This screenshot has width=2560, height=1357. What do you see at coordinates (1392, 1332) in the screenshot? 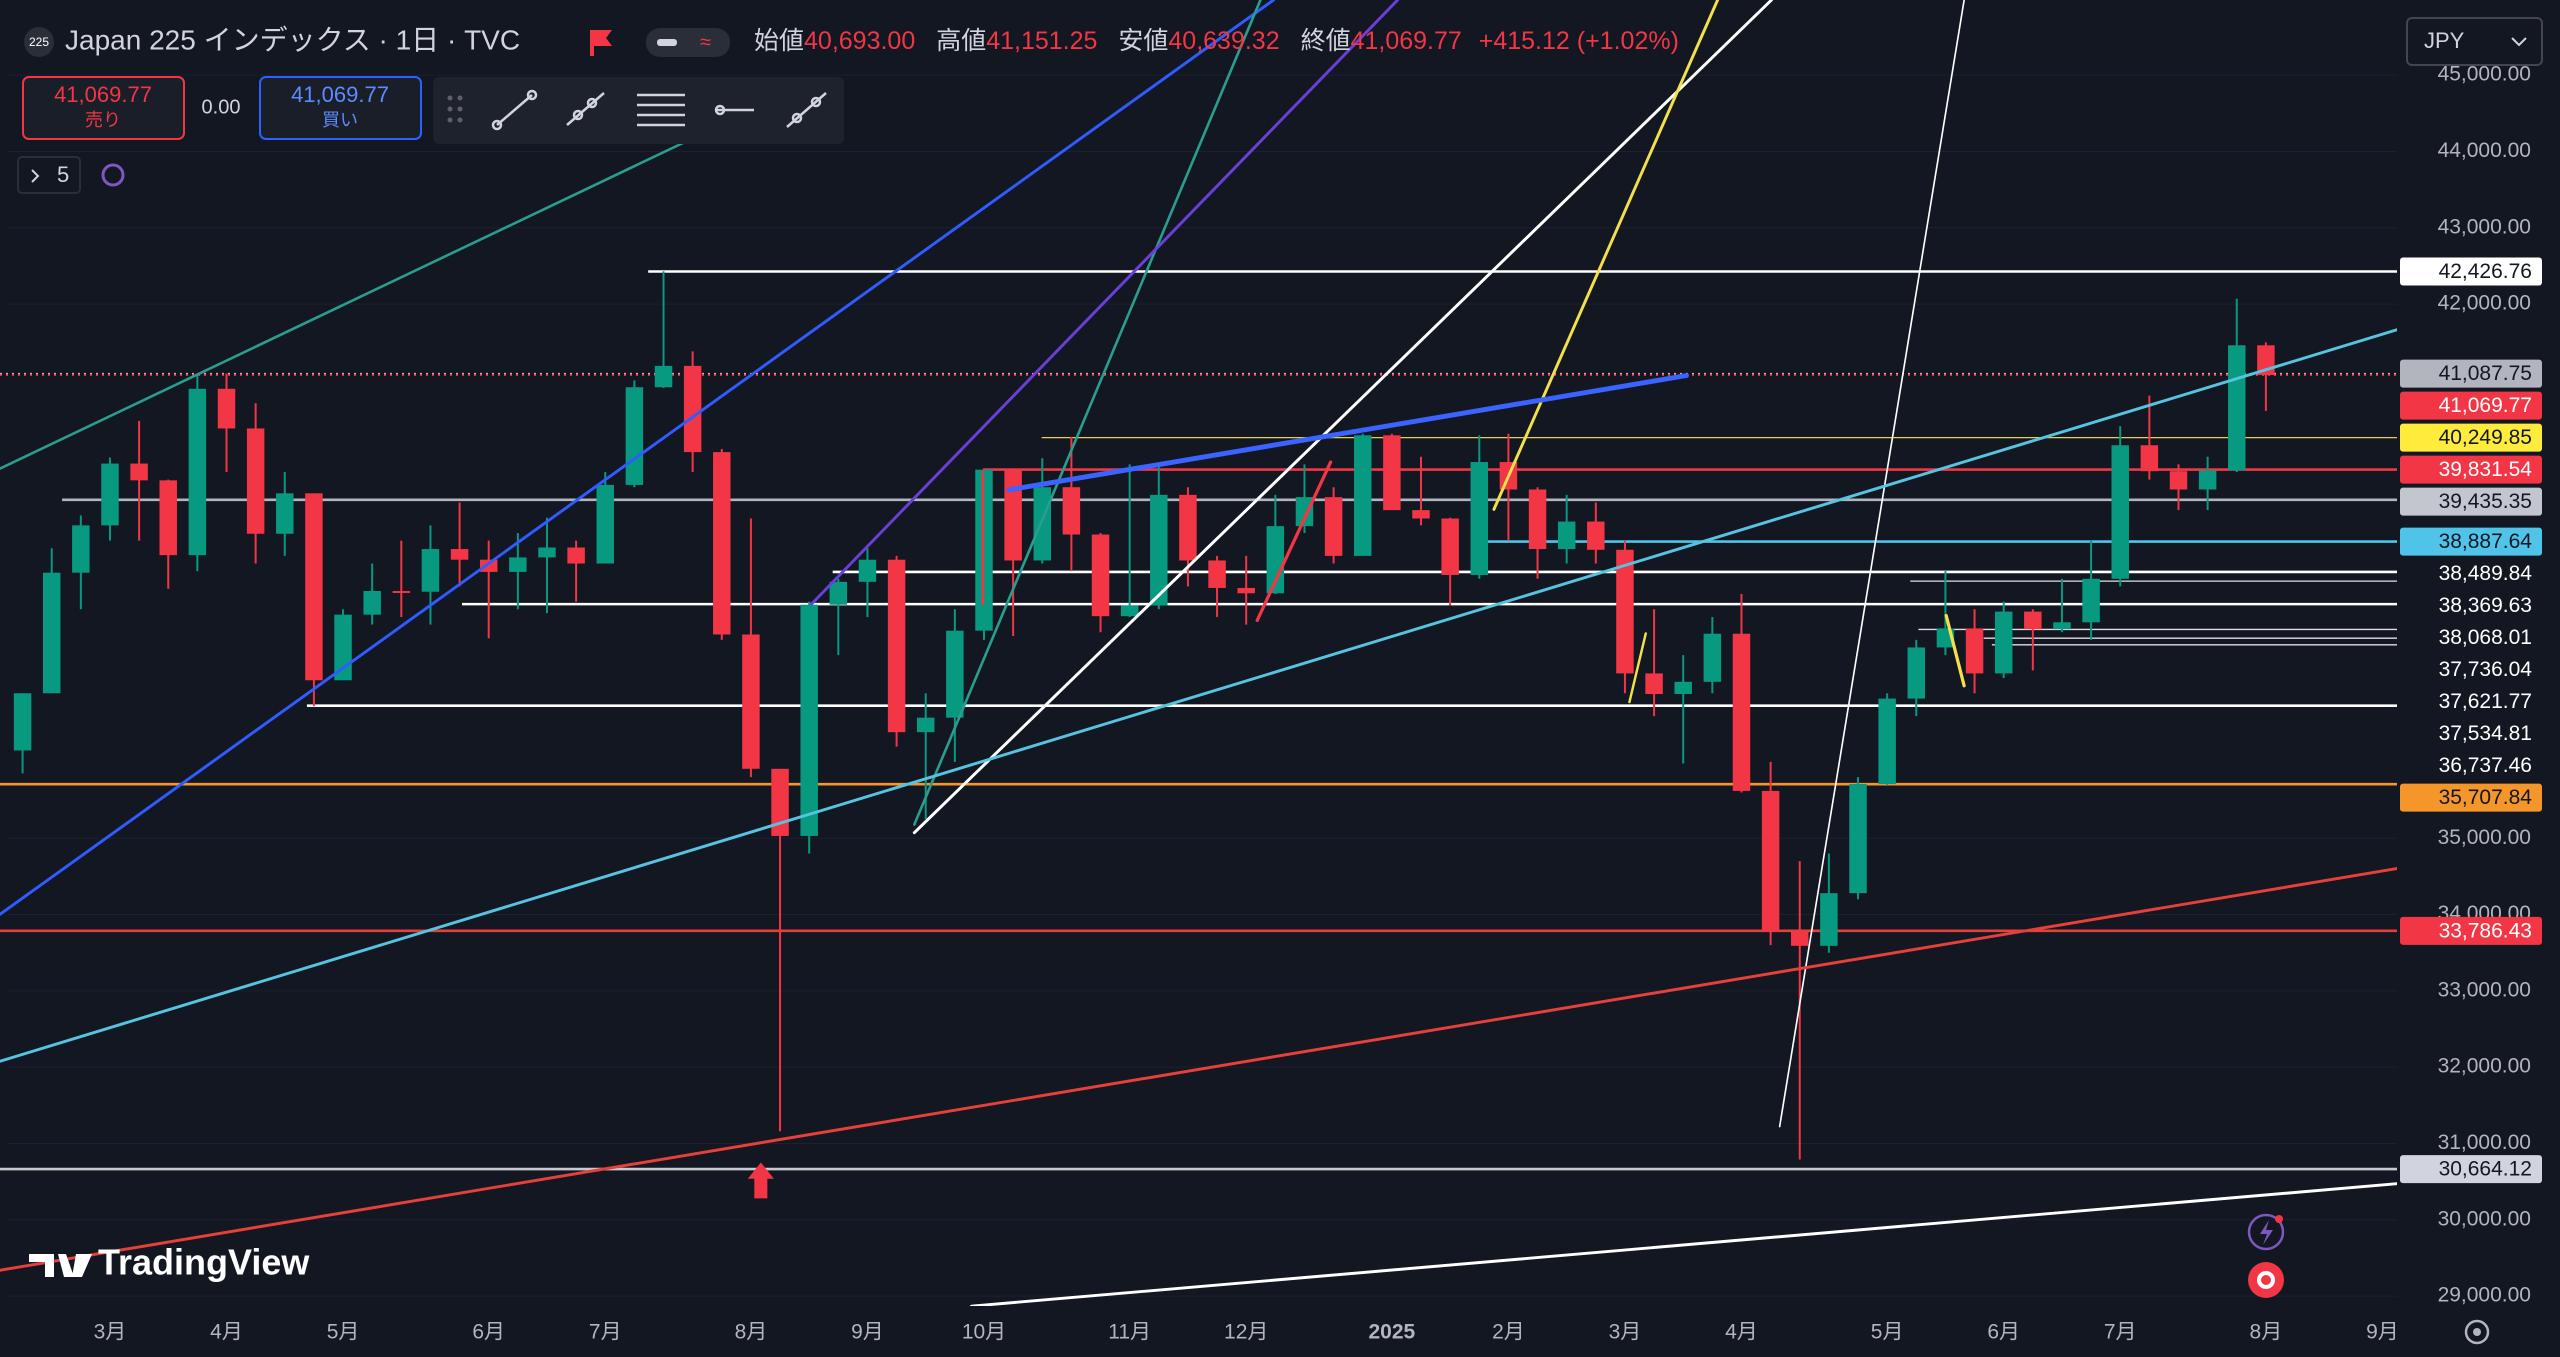
I see `x-tick-label: 2025` at bounding box center [1392, 1332].